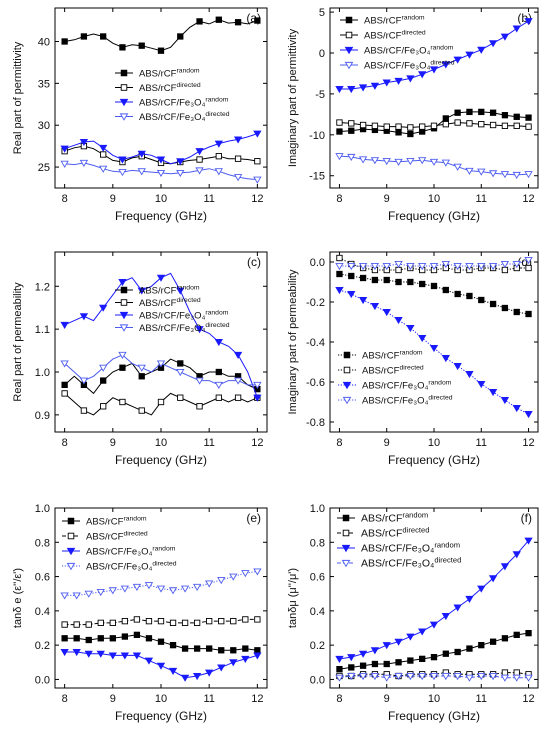  What do you see at coordinates (18, 598) in the screenshot?
I see `y-axis-label: tanδ e (ε''/ε')` at bounding box center [18, 598].